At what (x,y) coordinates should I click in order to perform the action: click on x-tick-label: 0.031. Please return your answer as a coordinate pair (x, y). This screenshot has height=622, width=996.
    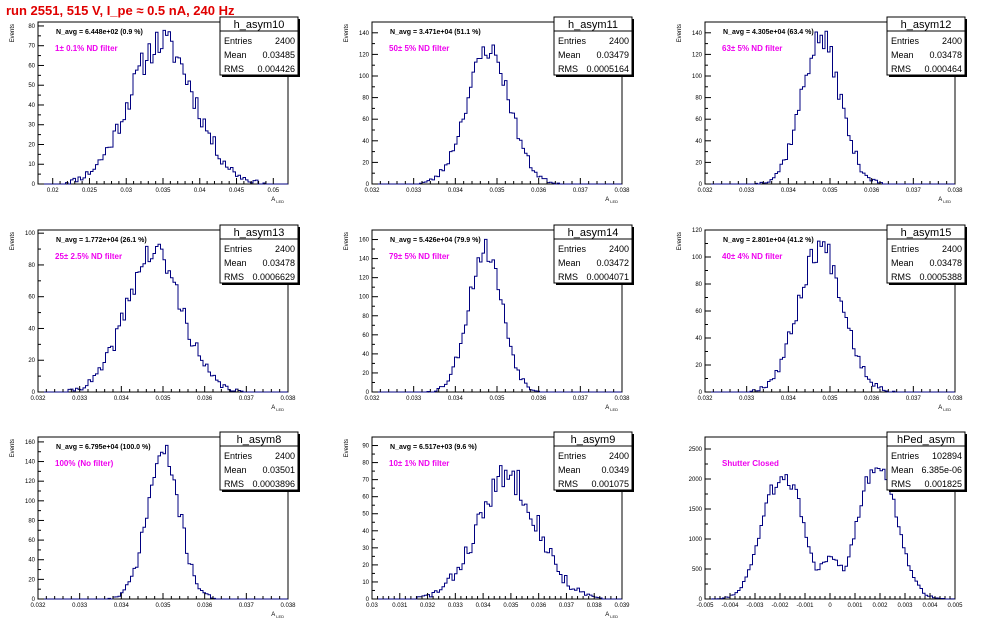
    Looking at the image, I should click on (400, 606).